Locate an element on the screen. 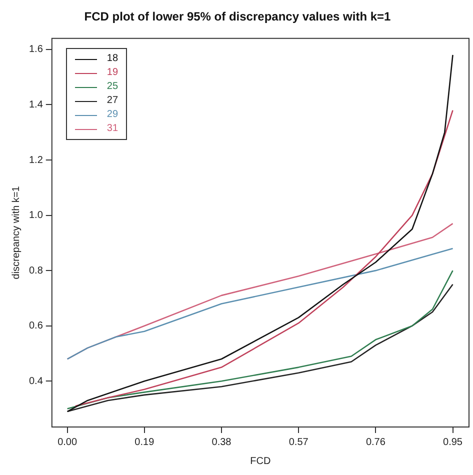 The height and width of the screenshot is (475, 473). legend-label: 31 is located at coordinates (112, 129).